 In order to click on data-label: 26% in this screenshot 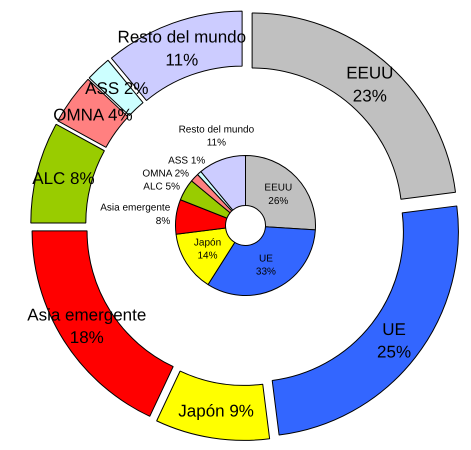, I will do `click(278, 201)`.